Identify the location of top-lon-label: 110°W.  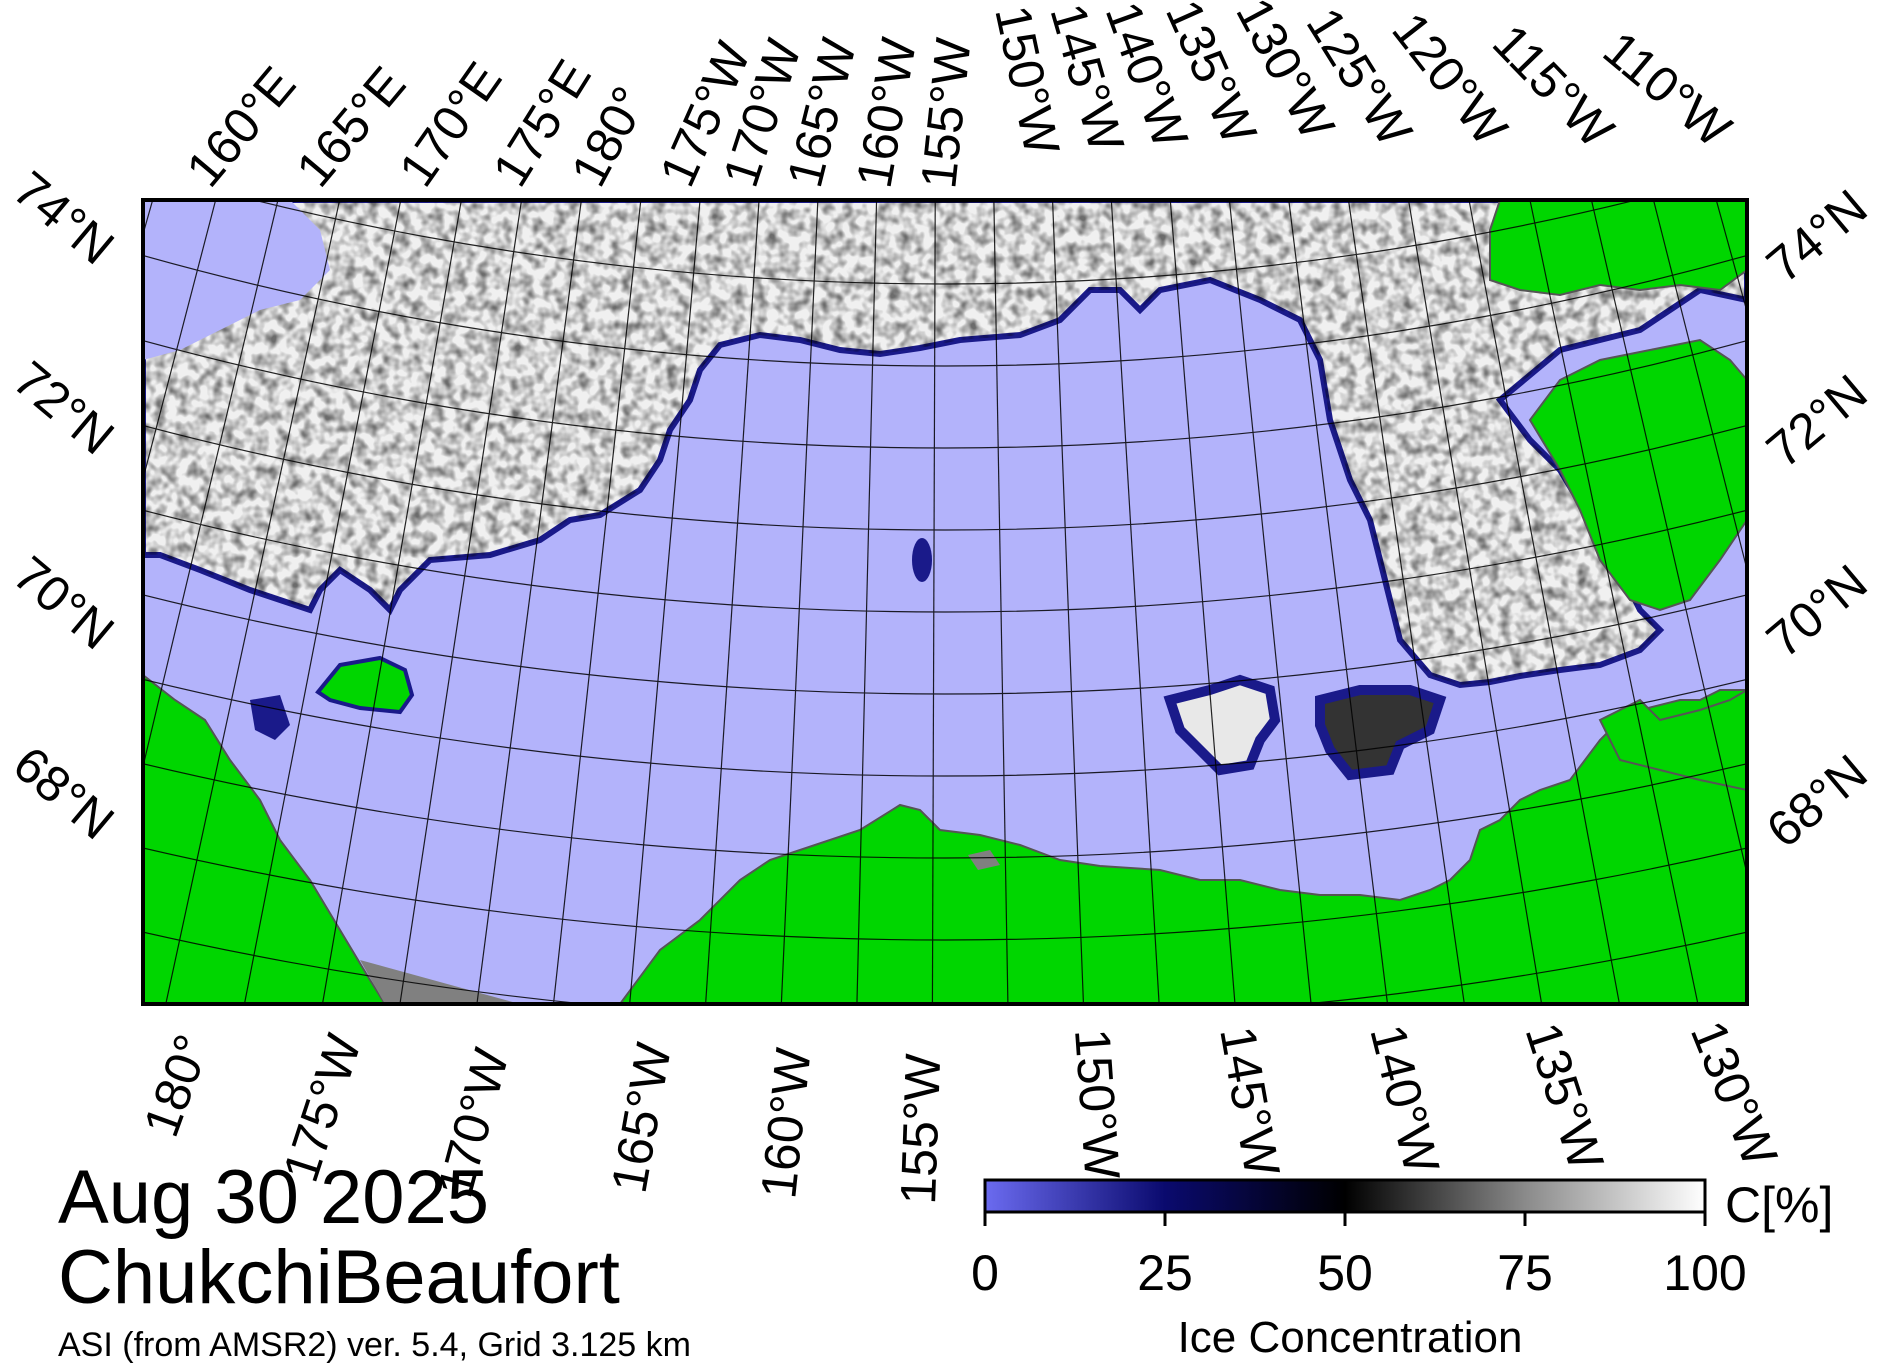
(1667, 90).